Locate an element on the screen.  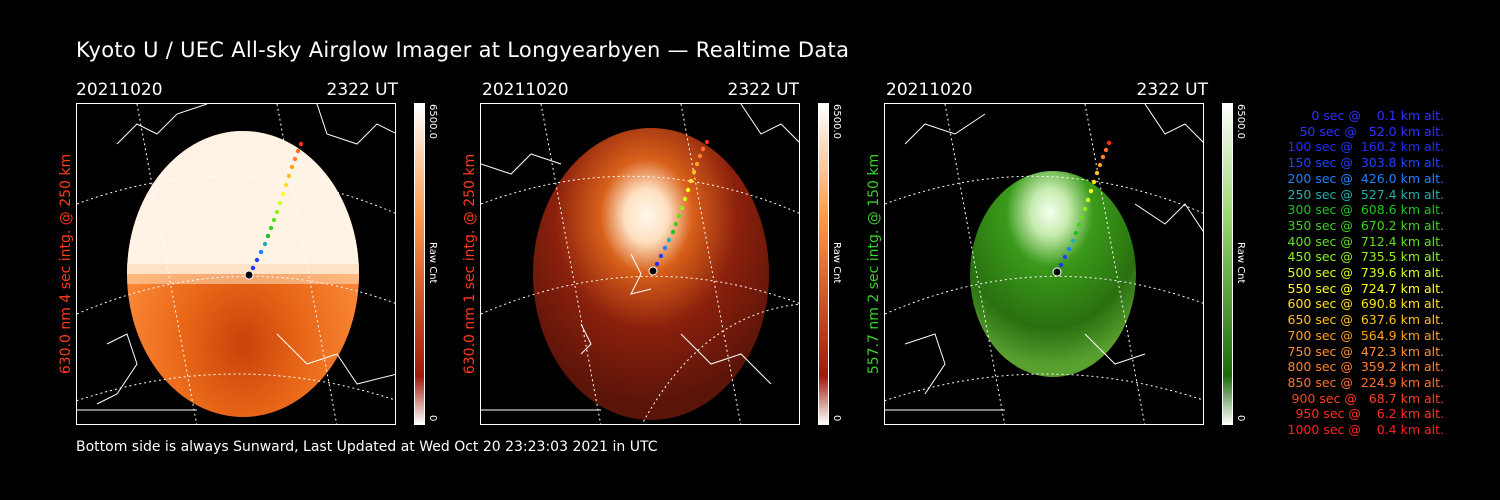
legend-row: 250 sec @ 527.4 km alt. is located at coordinates (1364, 194).